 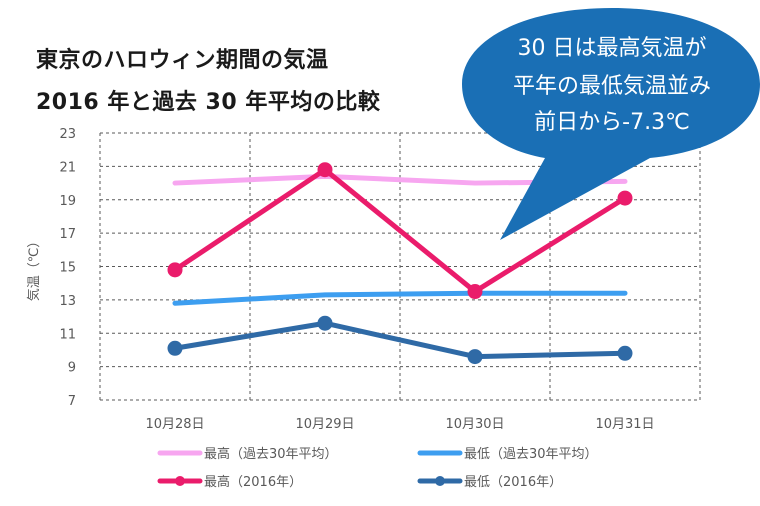 What do you see at coordinates (67, 334) in the screenshot?
I see `y-tick-label: 11` at bounding box center [67, 334].